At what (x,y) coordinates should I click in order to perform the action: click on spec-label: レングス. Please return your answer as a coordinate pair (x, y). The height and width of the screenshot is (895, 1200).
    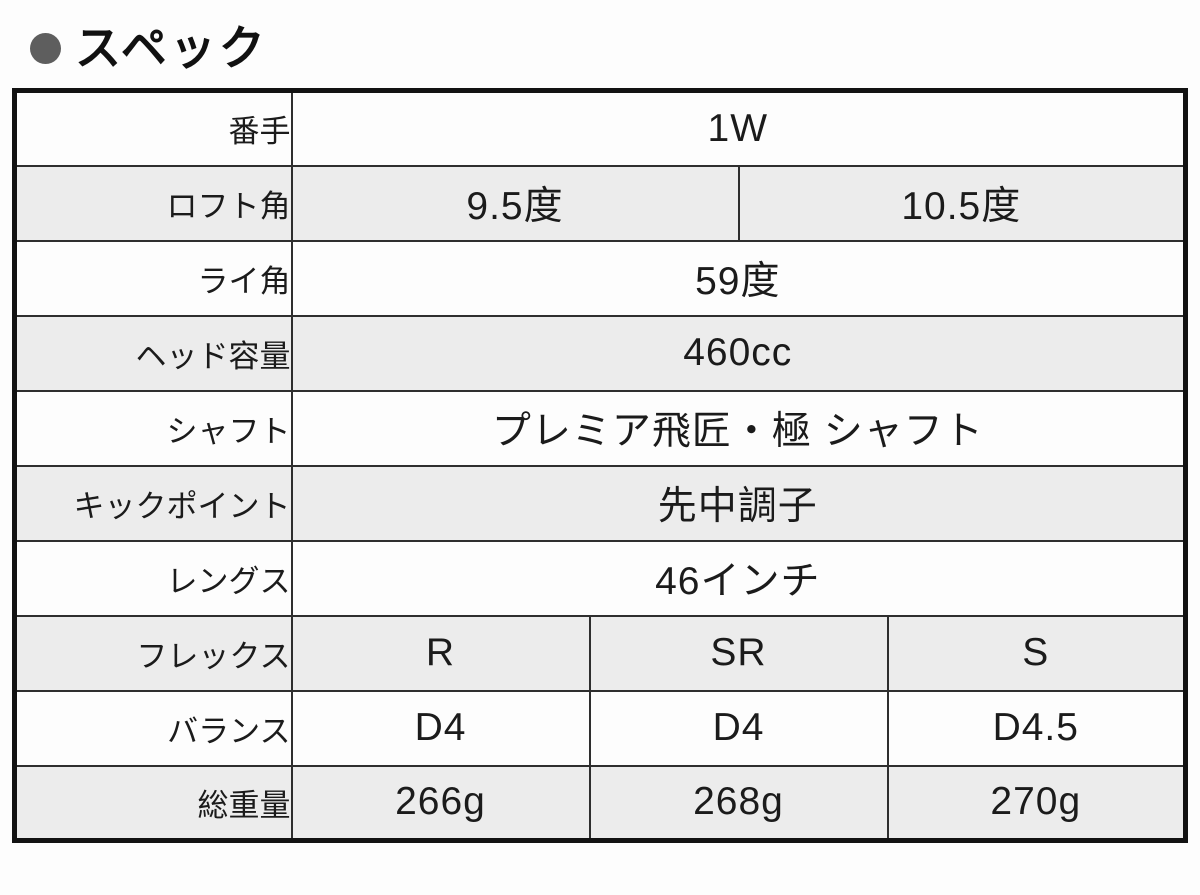
    Looking at the image, I should click on (153, 578).